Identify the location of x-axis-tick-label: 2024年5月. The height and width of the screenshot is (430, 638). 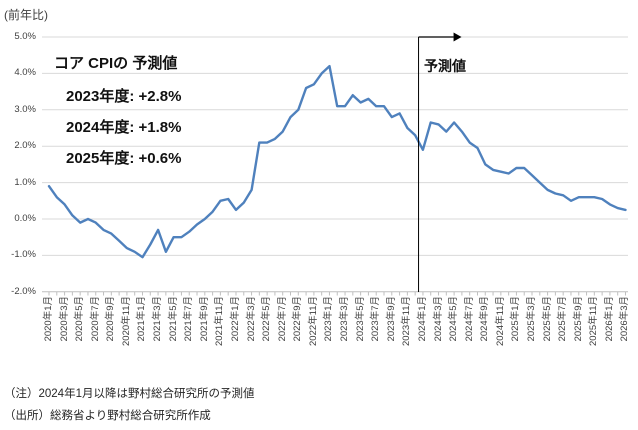
(454, 319).